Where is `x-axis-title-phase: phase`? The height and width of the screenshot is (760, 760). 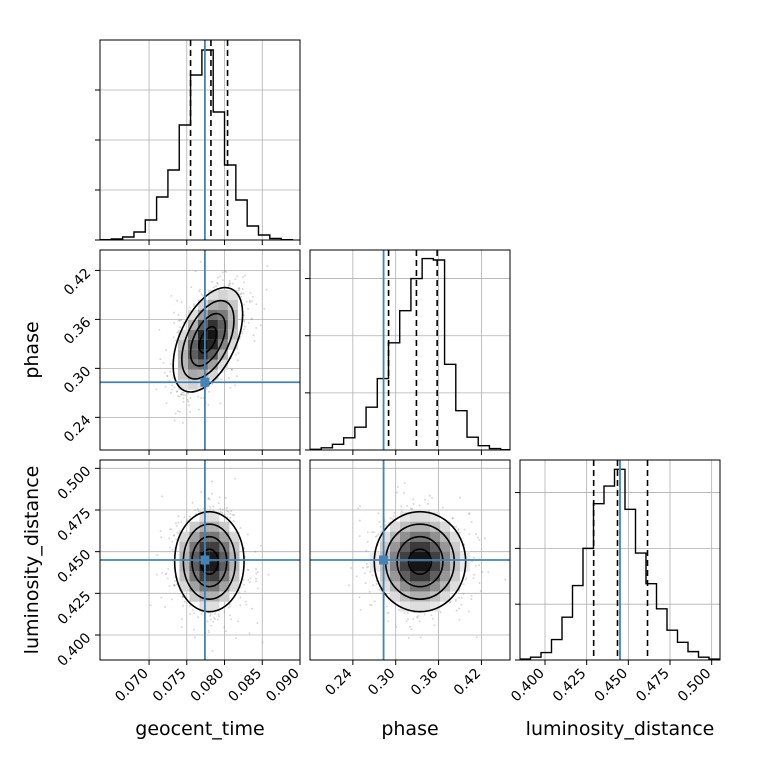
x-axis-title-phase: phase is located at coordinates (409, 729).